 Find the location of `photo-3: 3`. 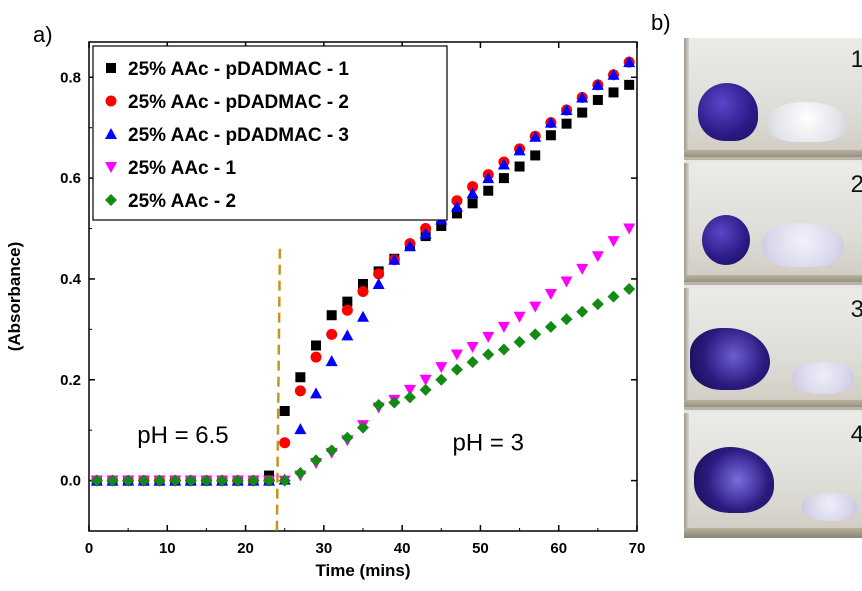

photo-3: 3 is located at coordinates (773, 349).